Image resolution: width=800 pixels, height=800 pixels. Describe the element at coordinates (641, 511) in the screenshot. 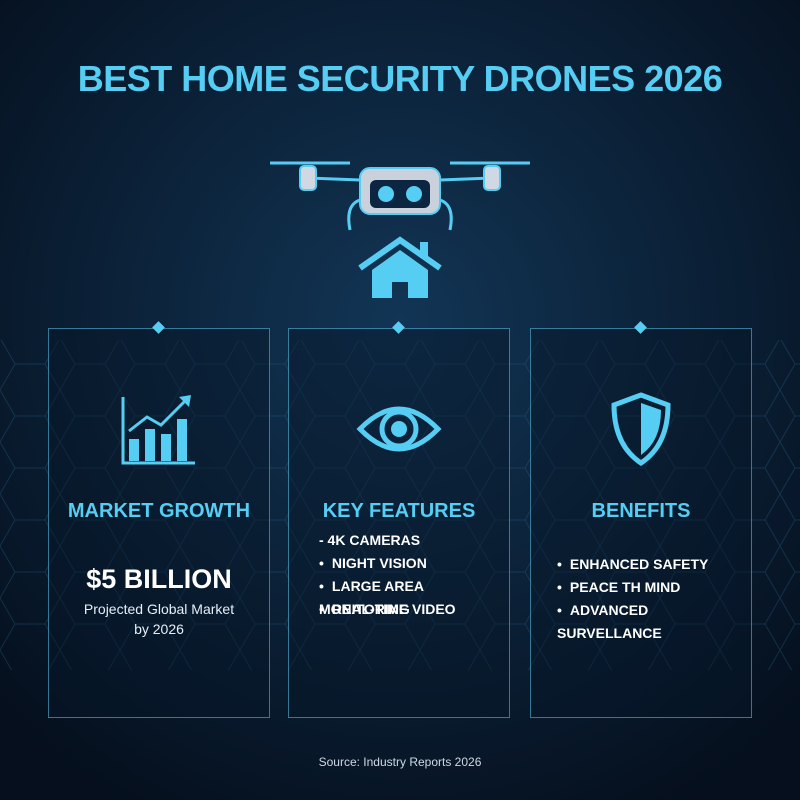

I see `panel-heading: BENEFITS` at that location.